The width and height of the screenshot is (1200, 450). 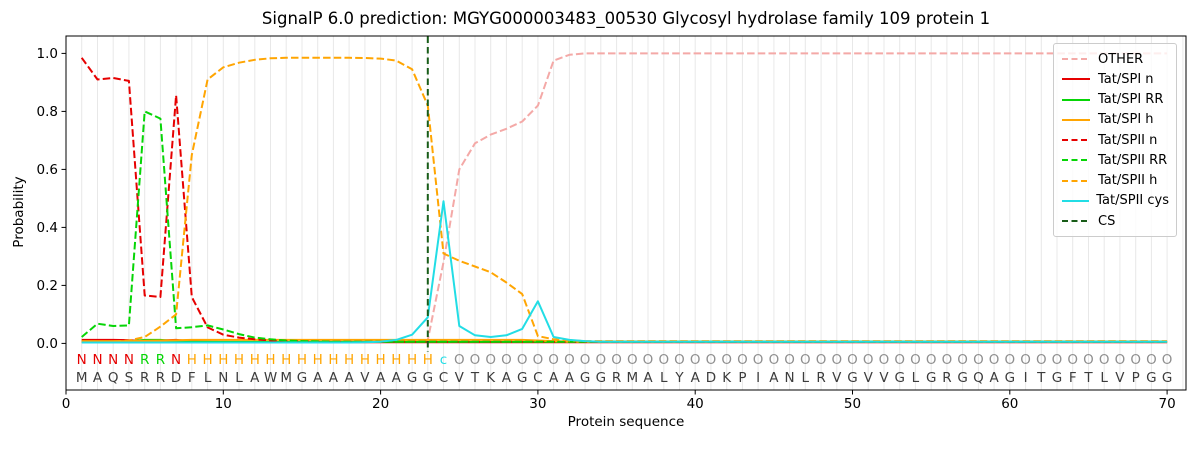 What do you see at coordinates (1115, 221) in the screenshot?
I see `legend-item: CS` at bounding box center [1115, 221].